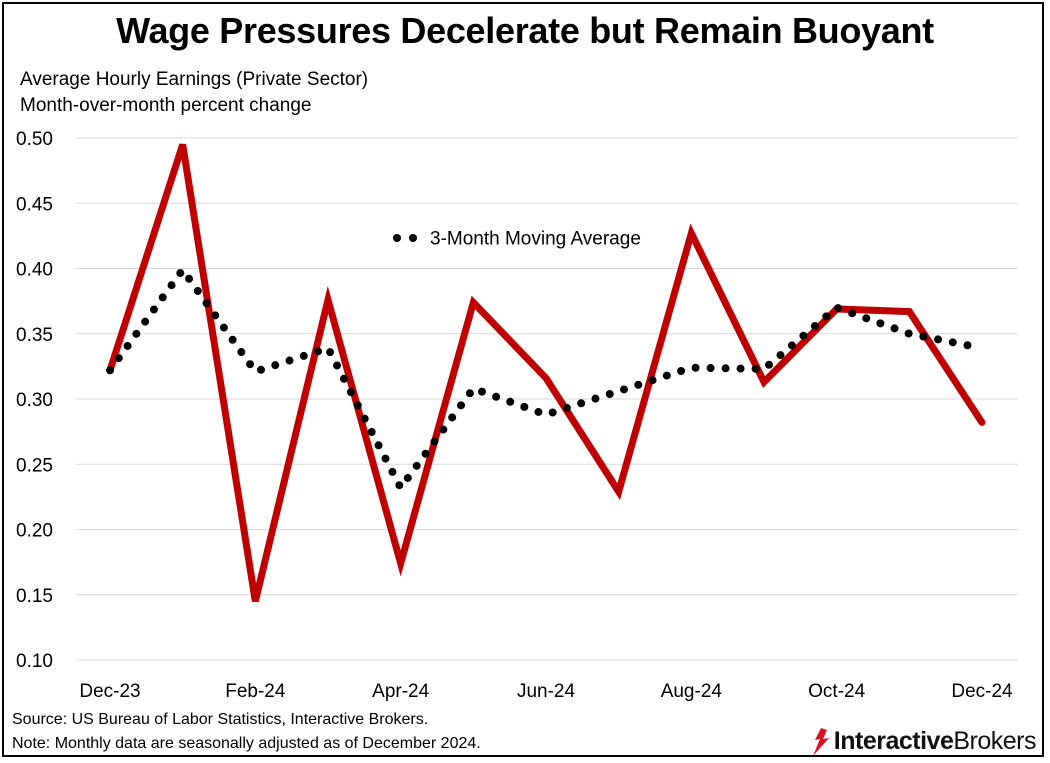 The image size is (1050, 763). I want to click on y-tick-label: 0.20, so click(34, 531).